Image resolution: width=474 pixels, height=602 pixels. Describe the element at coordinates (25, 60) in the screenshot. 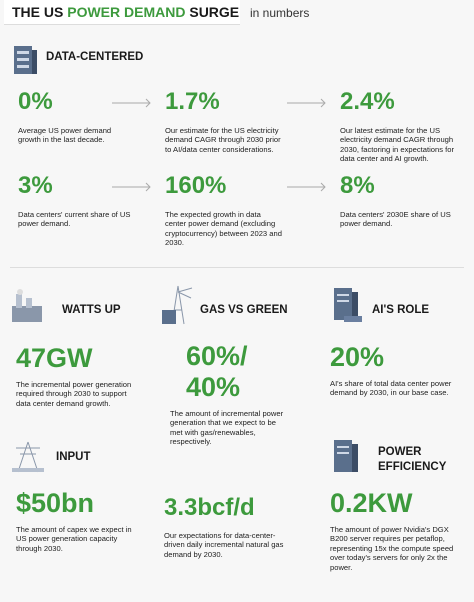

I see `server-icon` at that location.